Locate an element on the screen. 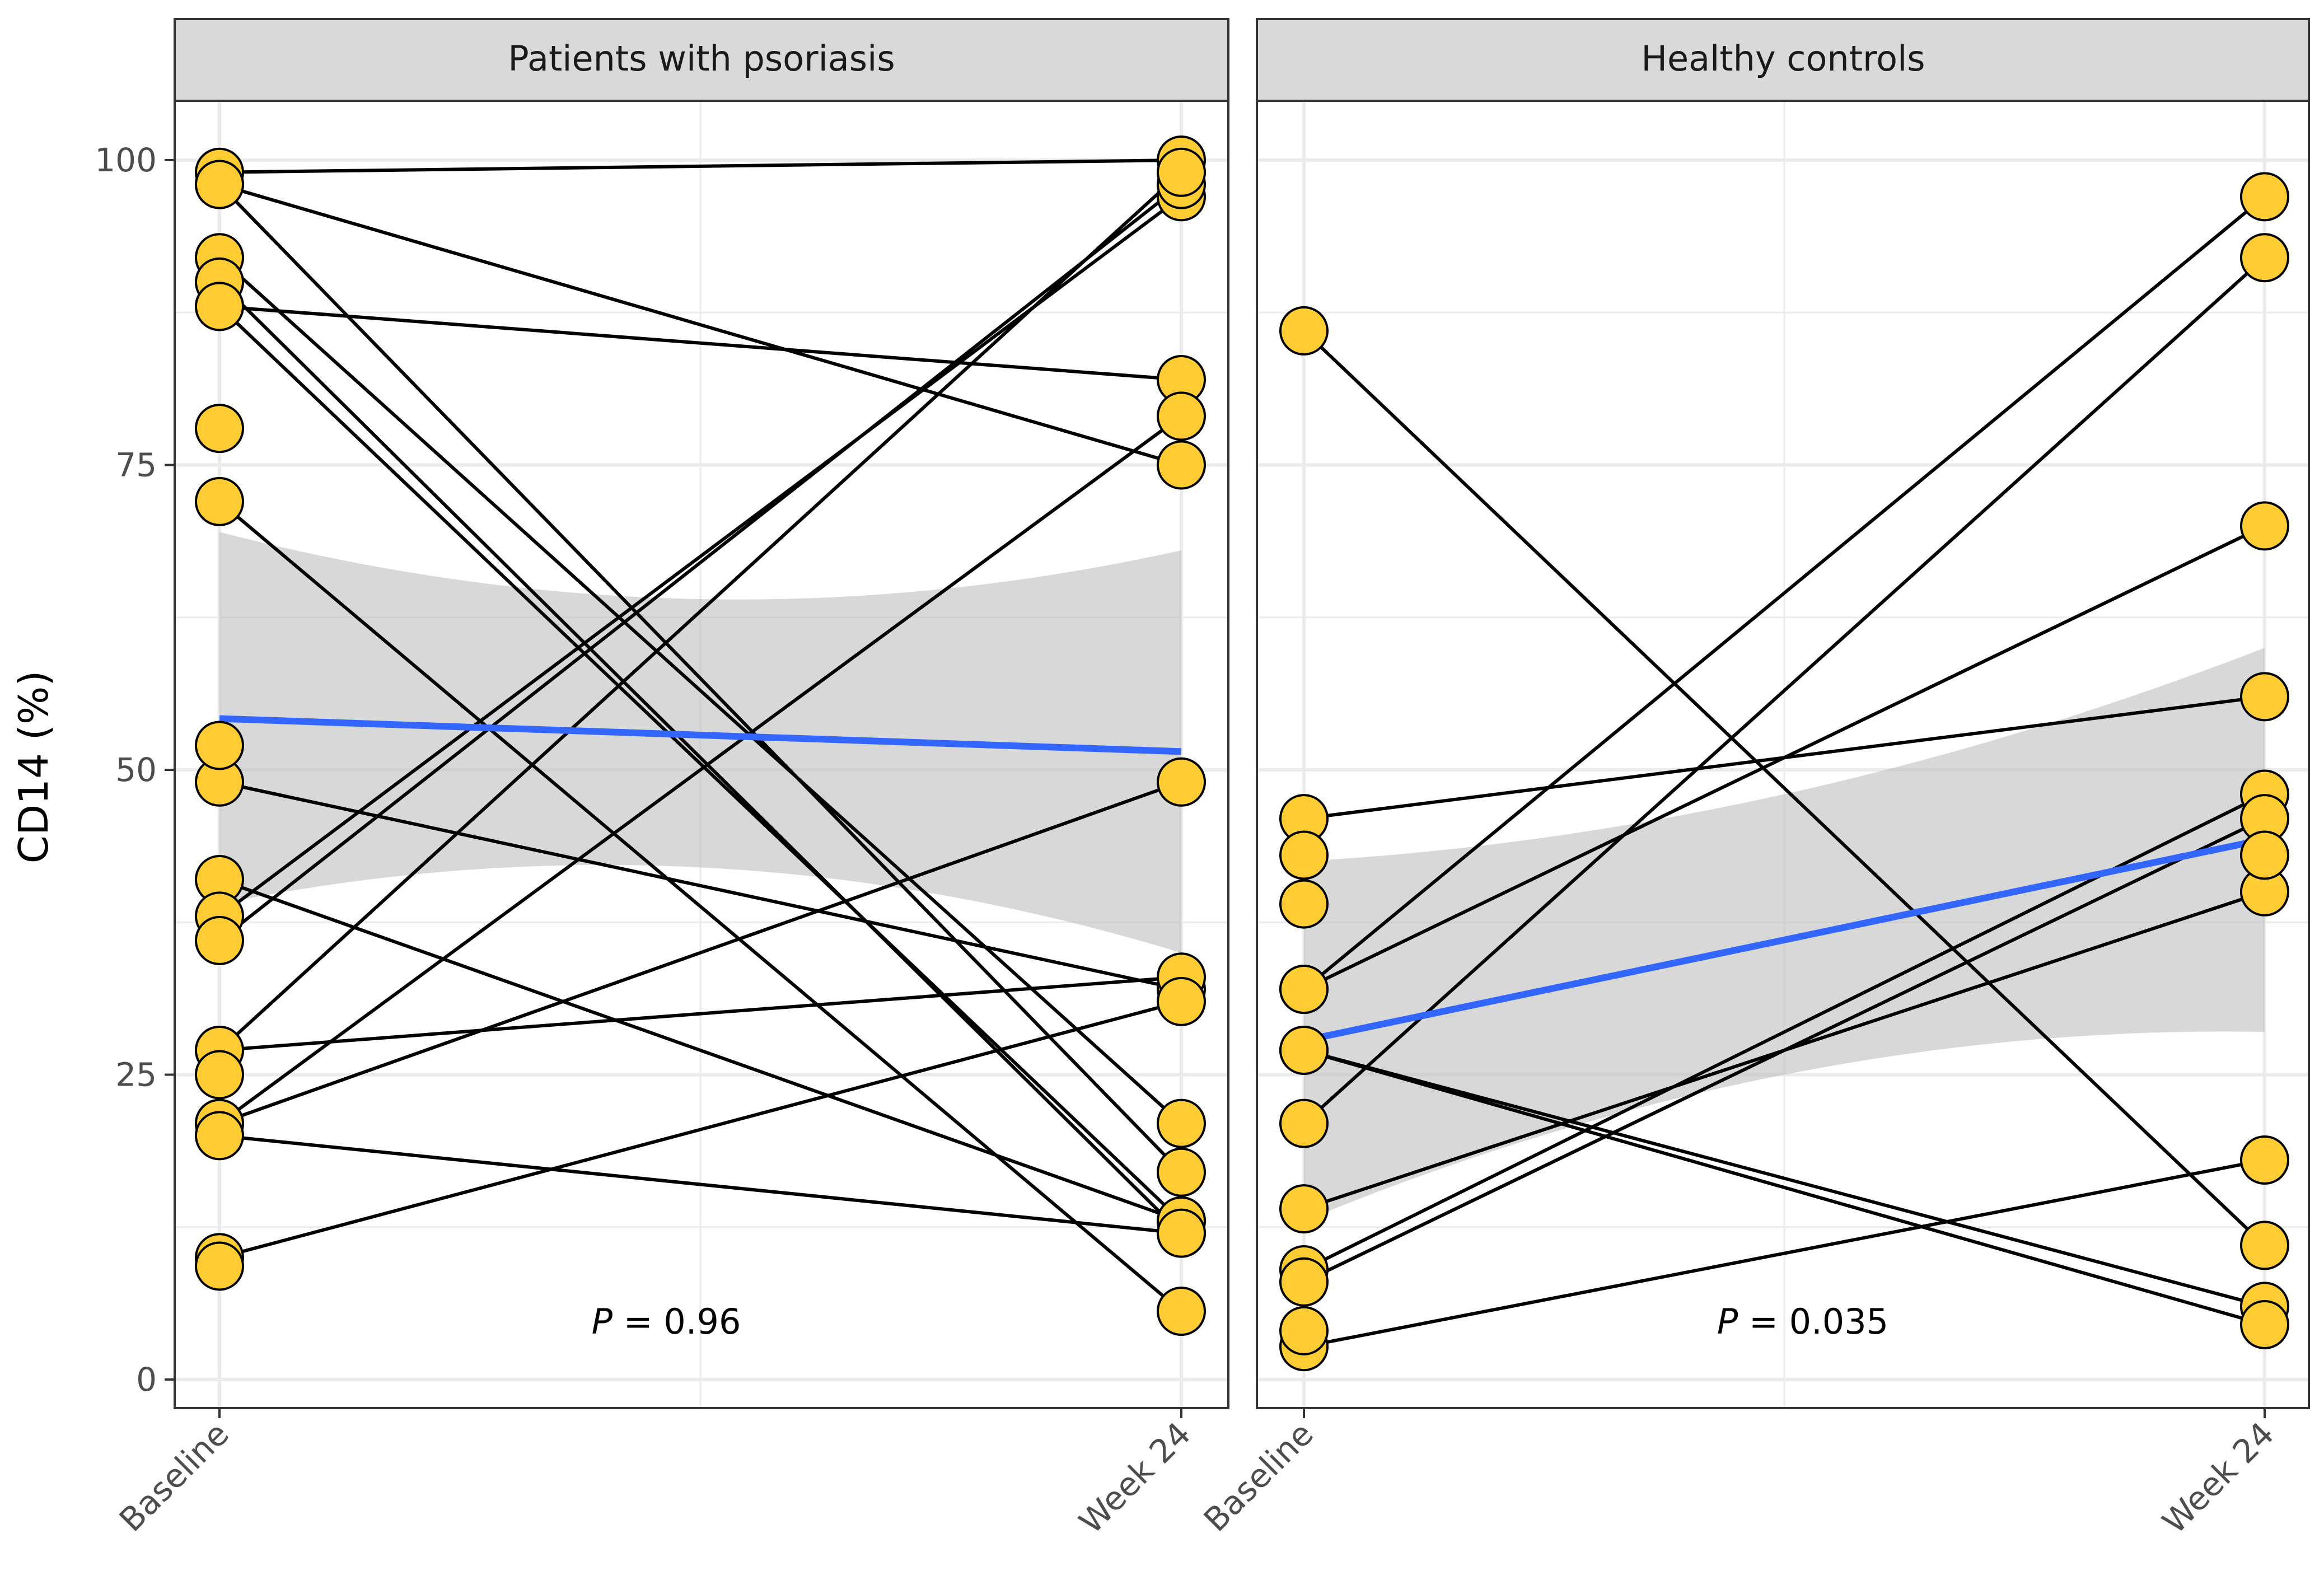 The height and width of the screenshot is (1585, 2324). y-tick-label: 50 is located at coordinates (136, 770).